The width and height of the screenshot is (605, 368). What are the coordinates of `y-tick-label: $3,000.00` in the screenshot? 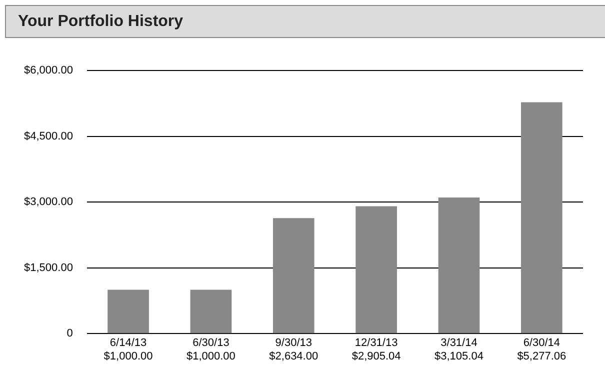 It's located at (48, 202).